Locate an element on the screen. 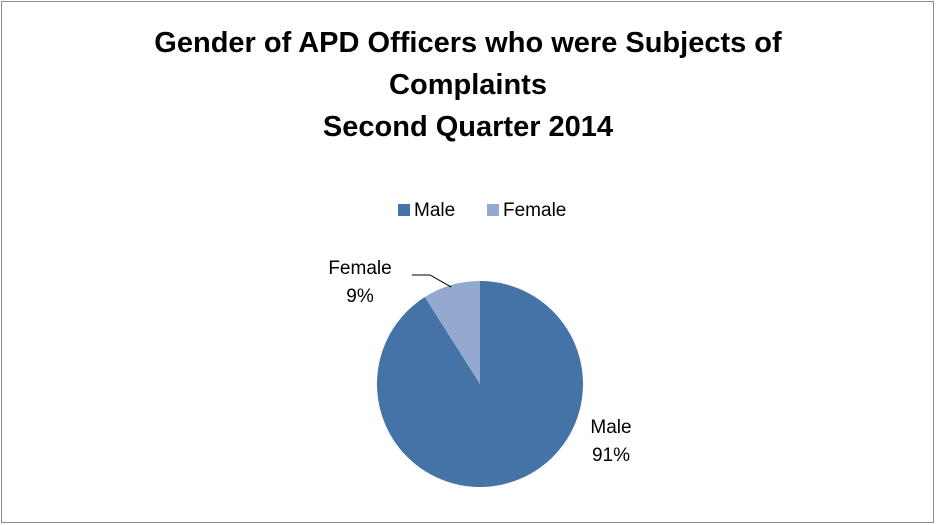 Image resolution: width=936 pixels, height=525 pixels. leader-line is located at coordinates (432, 281).